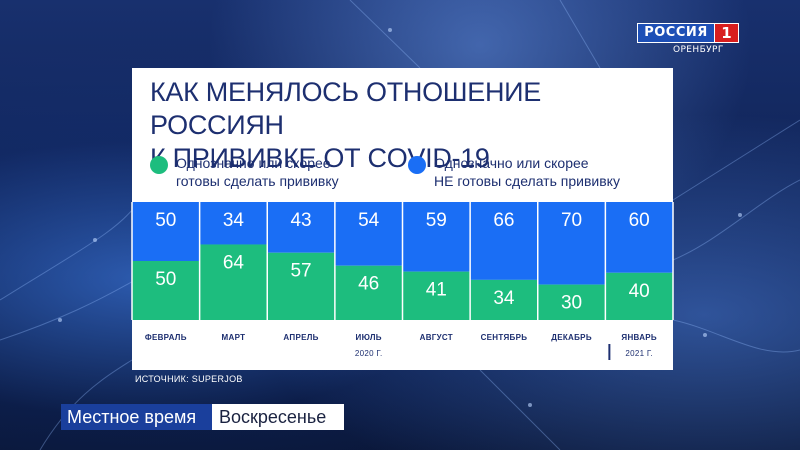  I want to click on month-label-6: ДЕКАБРЬ, so click(571, 337).